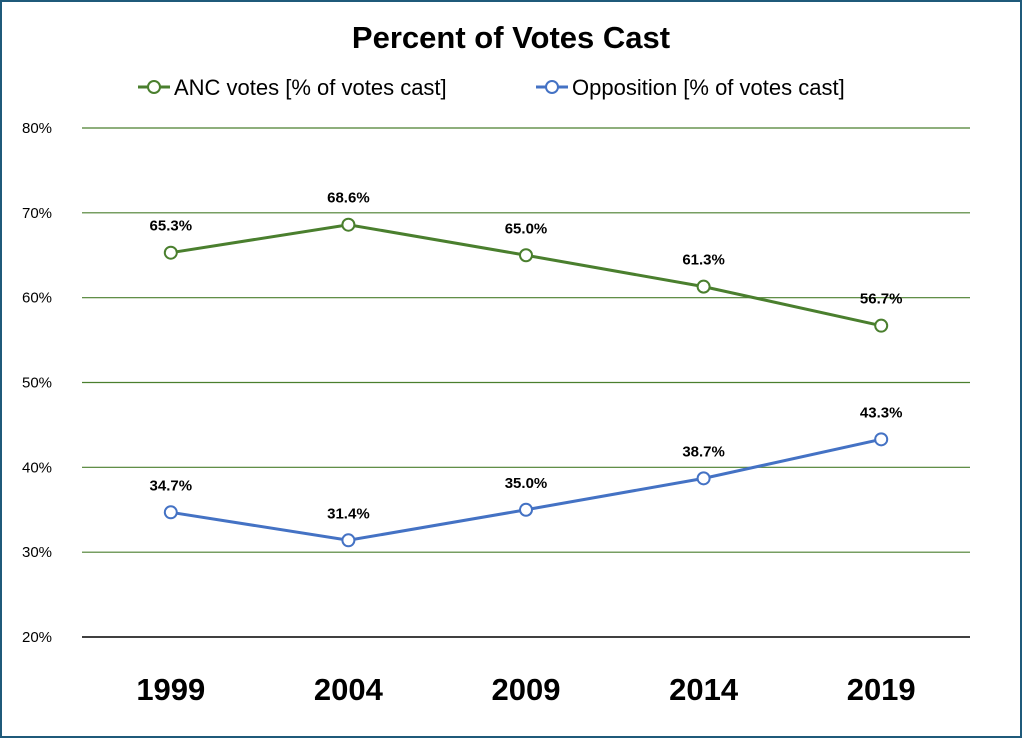  What do you see at coordinates (37, 298) in the screenshot?
I see `y-tick-label: 60%` at bounding box center [37, 298].